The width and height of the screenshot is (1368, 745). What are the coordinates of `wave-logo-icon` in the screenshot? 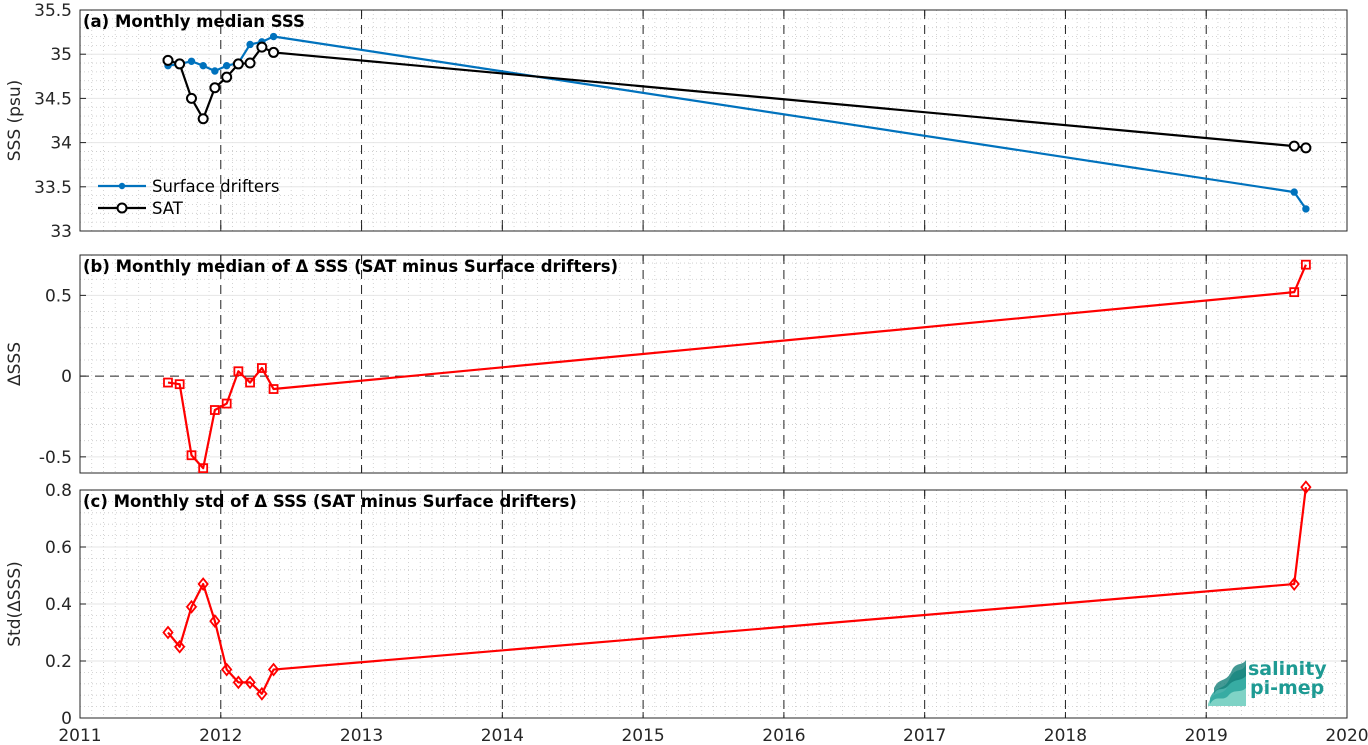 It's located at (1227, 683).